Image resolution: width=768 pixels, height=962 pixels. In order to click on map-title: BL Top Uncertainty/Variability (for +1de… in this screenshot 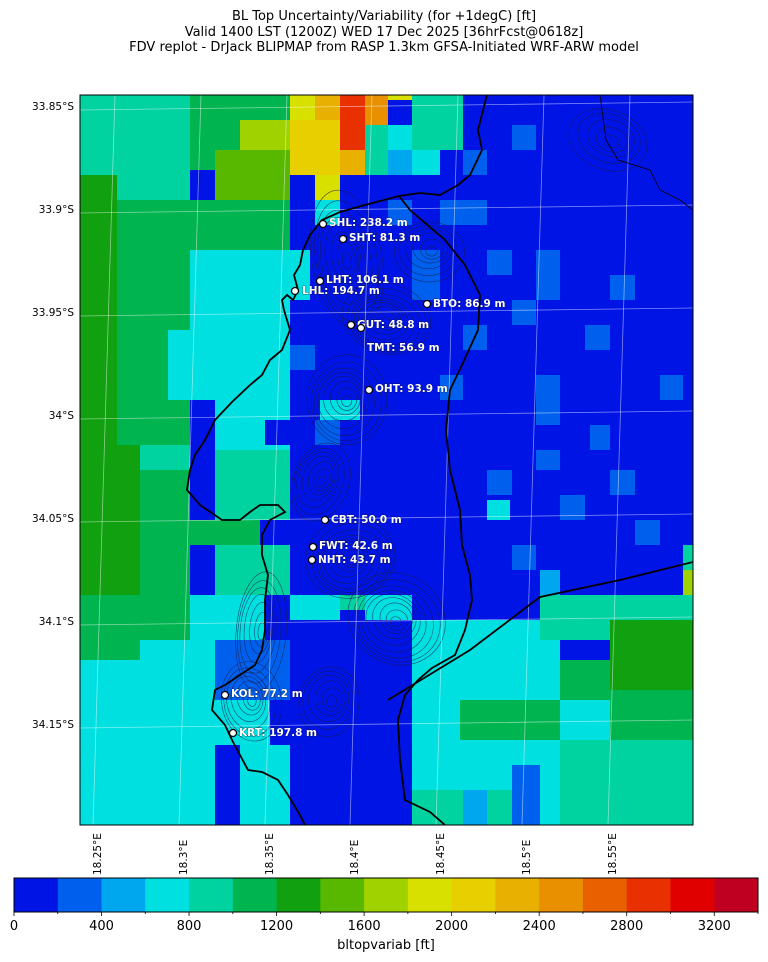, I will do `click(384, 32)`.